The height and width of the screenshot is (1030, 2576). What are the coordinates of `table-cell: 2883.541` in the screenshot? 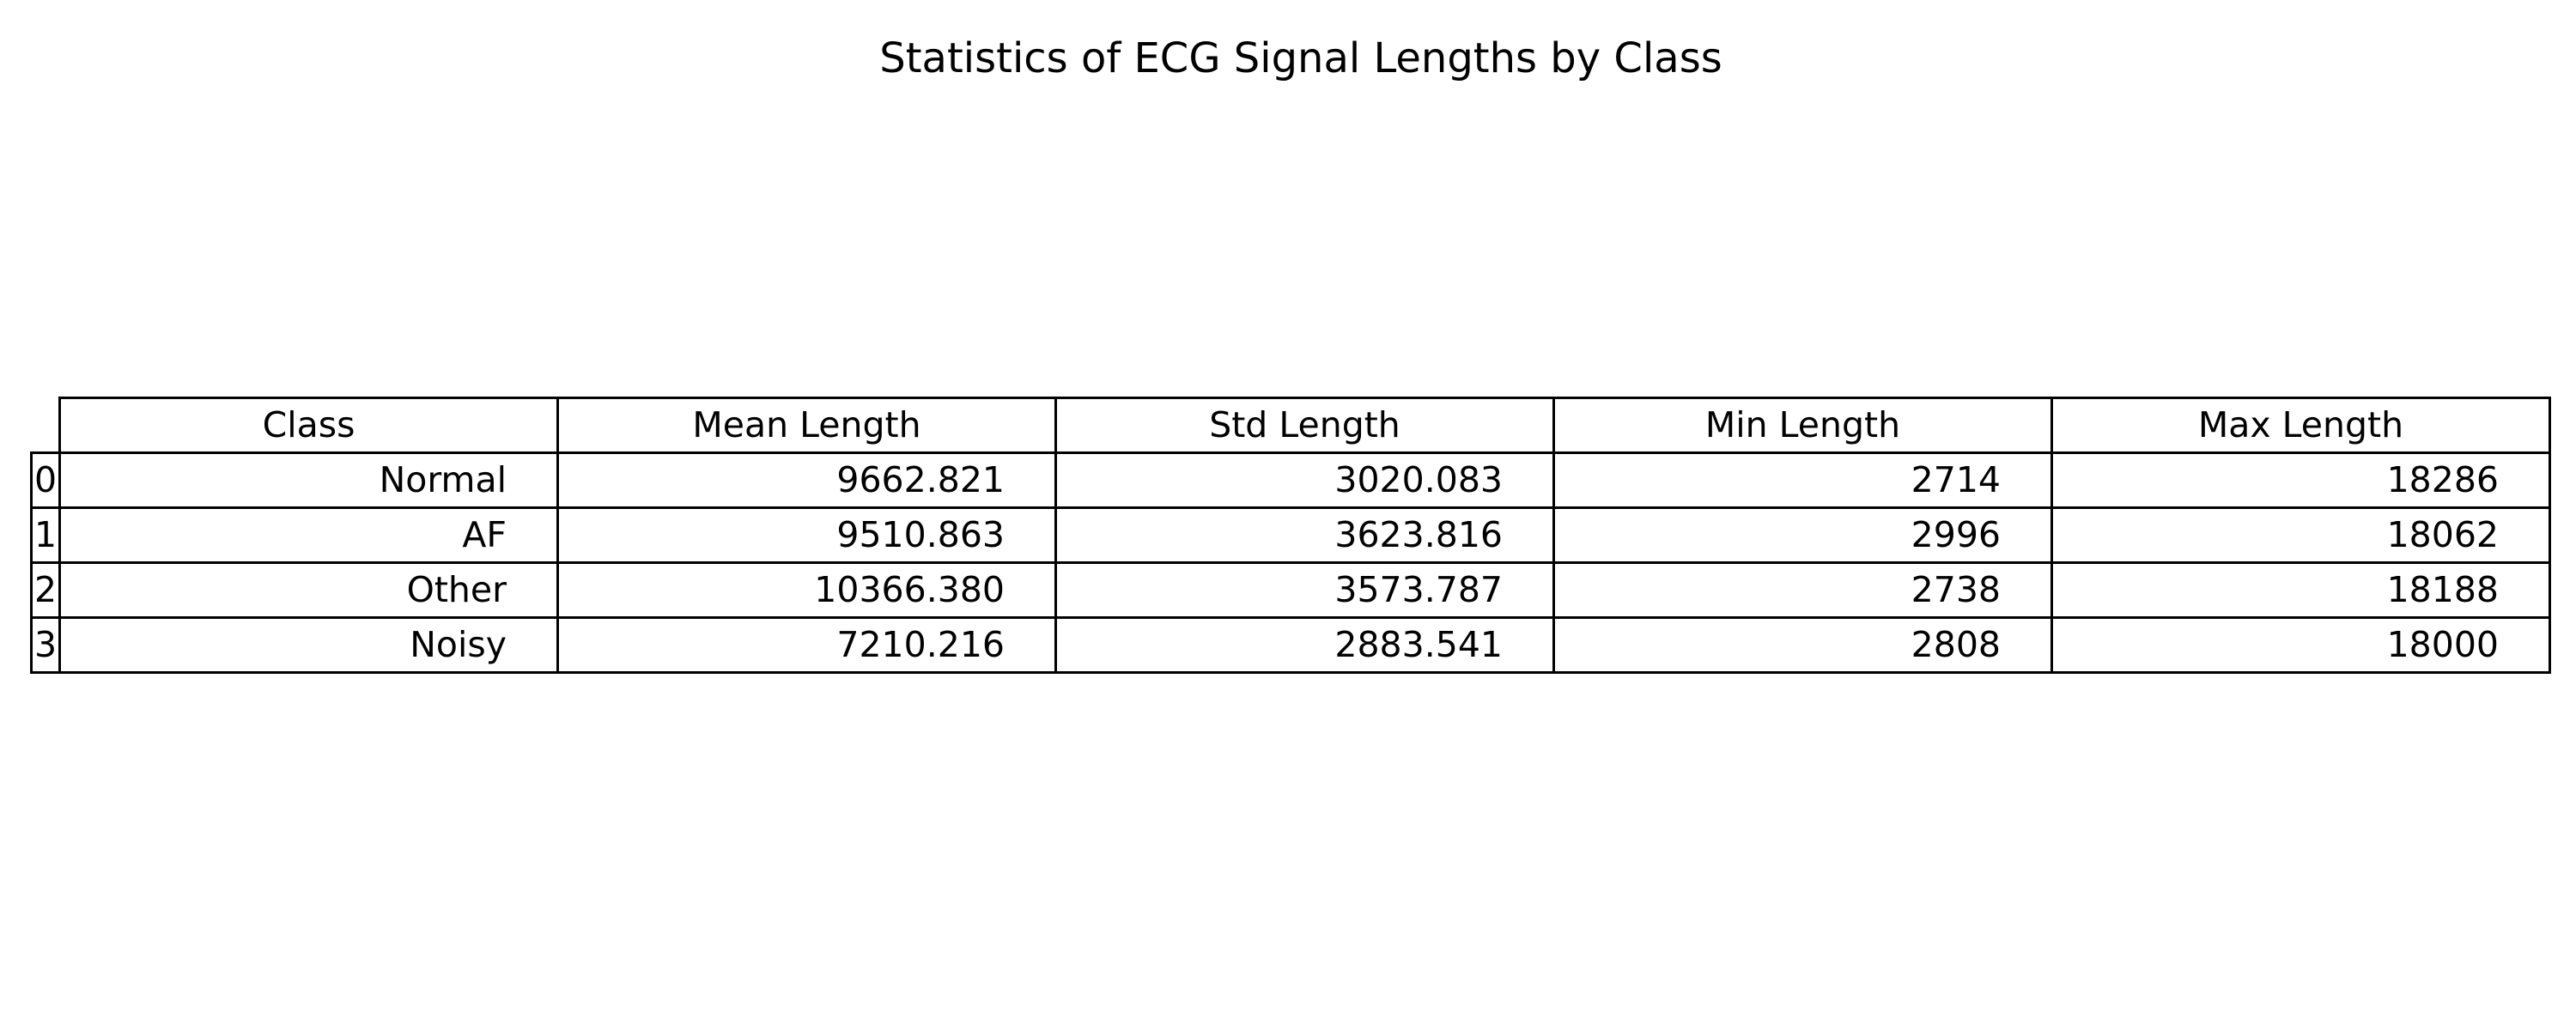 It's located at (1305, 645).